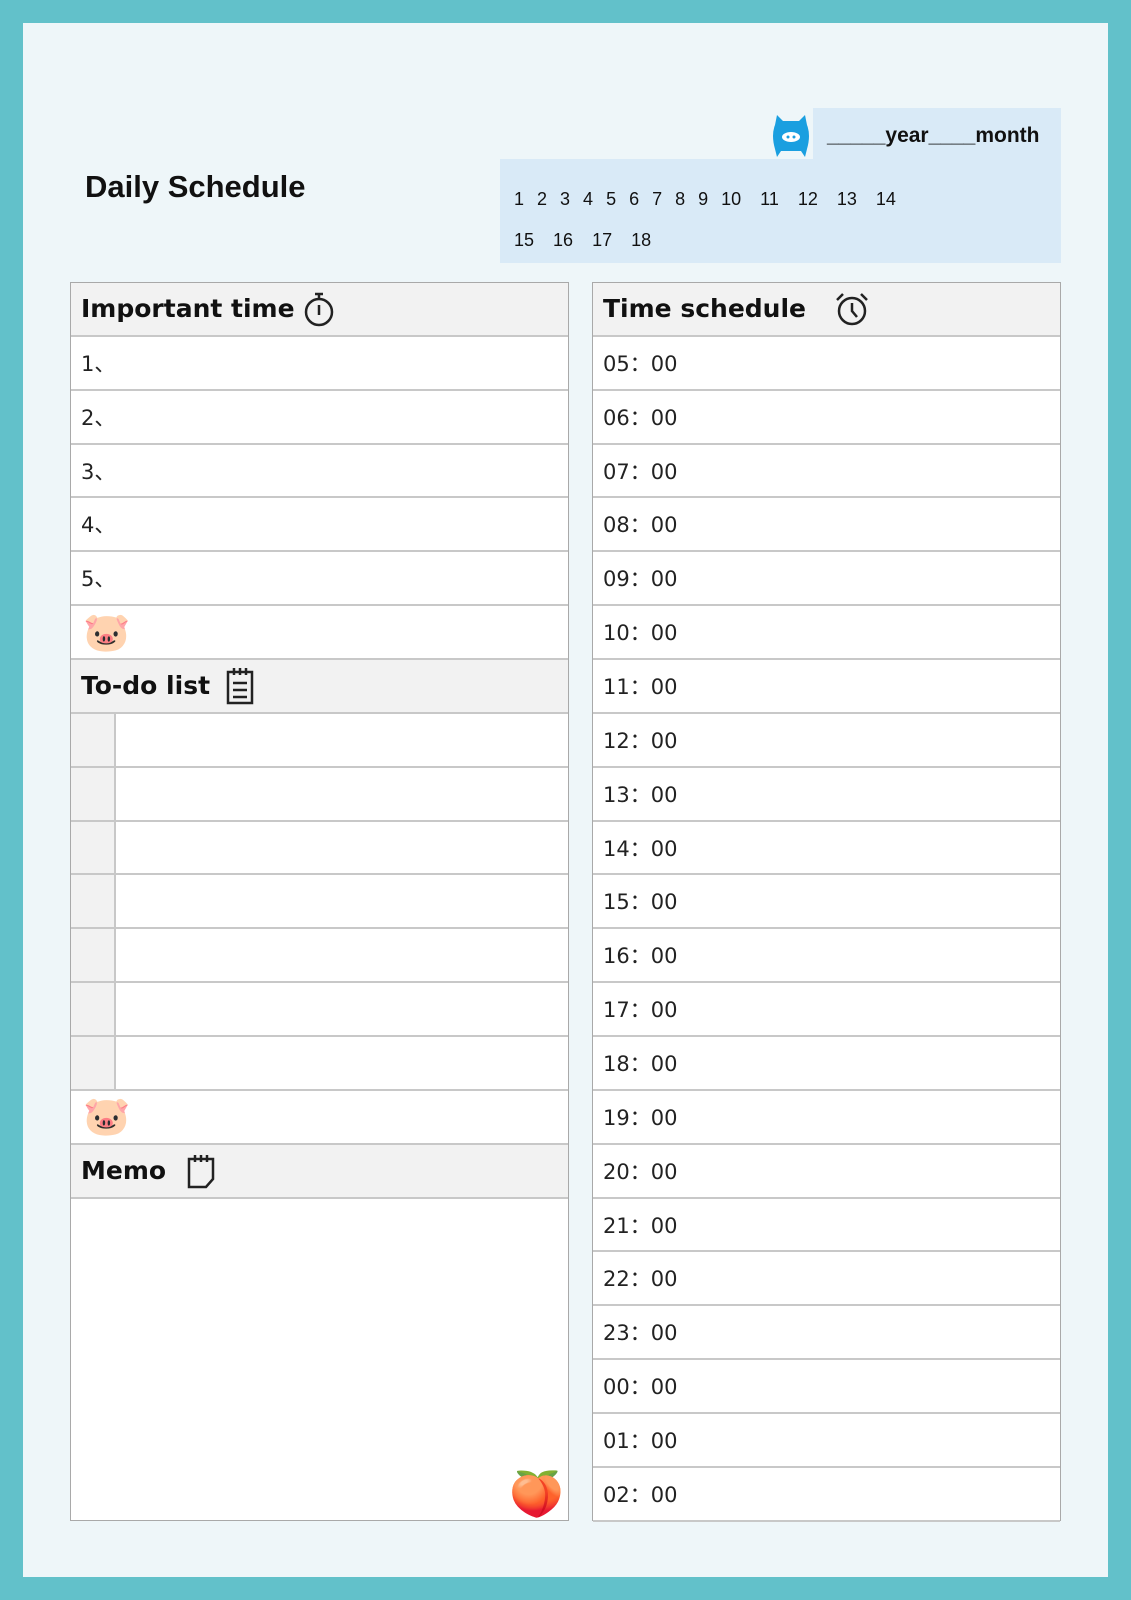 The image size is (1131, 1600). I want to click on time-slot: 22：00, so click(826, 1279).